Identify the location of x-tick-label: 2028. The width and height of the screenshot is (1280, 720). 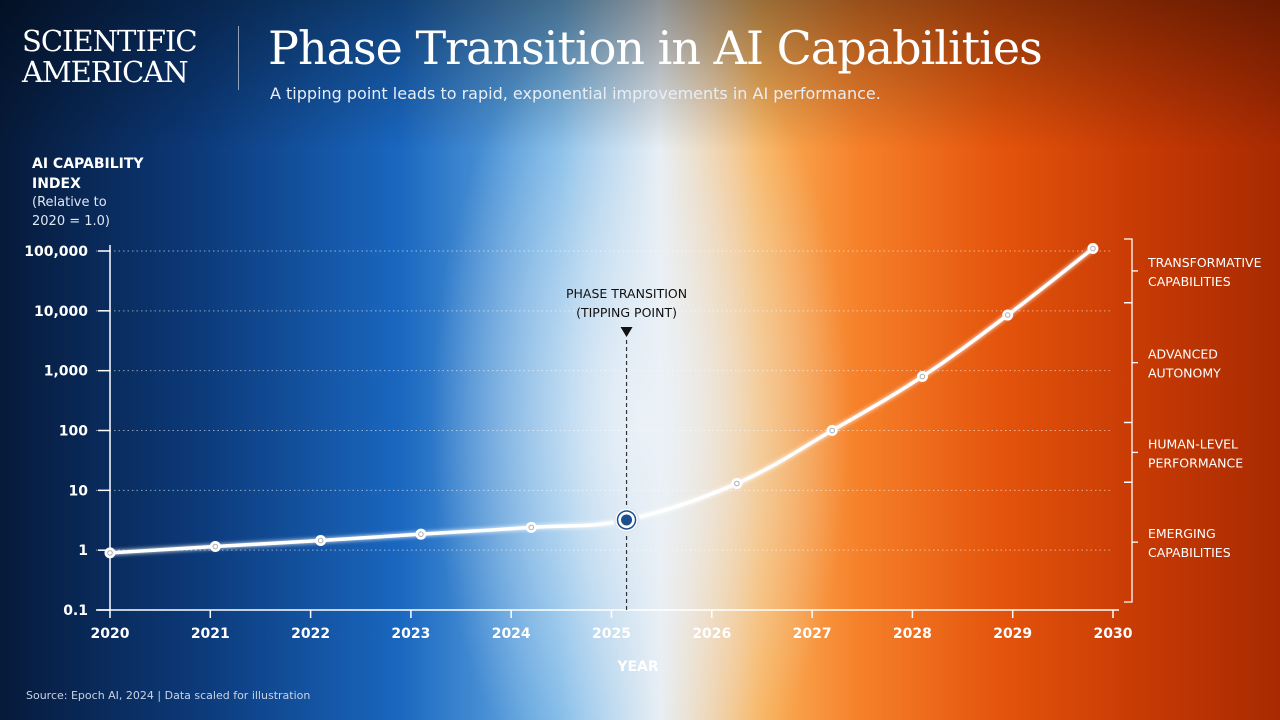
(912, 634).